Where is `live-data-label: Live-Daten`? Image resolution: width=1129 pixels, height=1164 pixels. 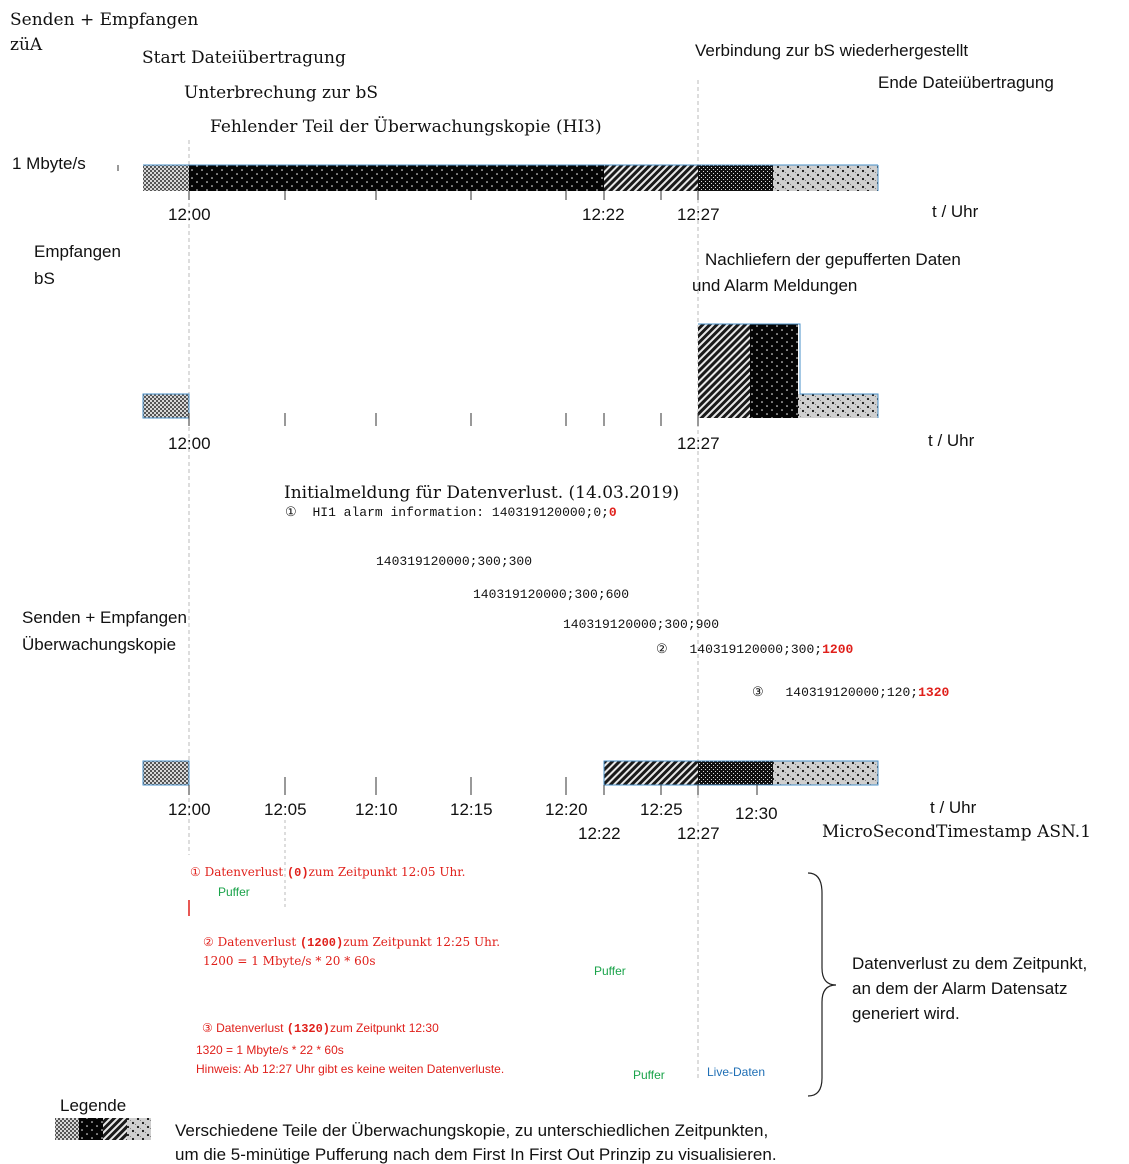
live-data-label: Live-Daten is located at coordinates (736, 1072).